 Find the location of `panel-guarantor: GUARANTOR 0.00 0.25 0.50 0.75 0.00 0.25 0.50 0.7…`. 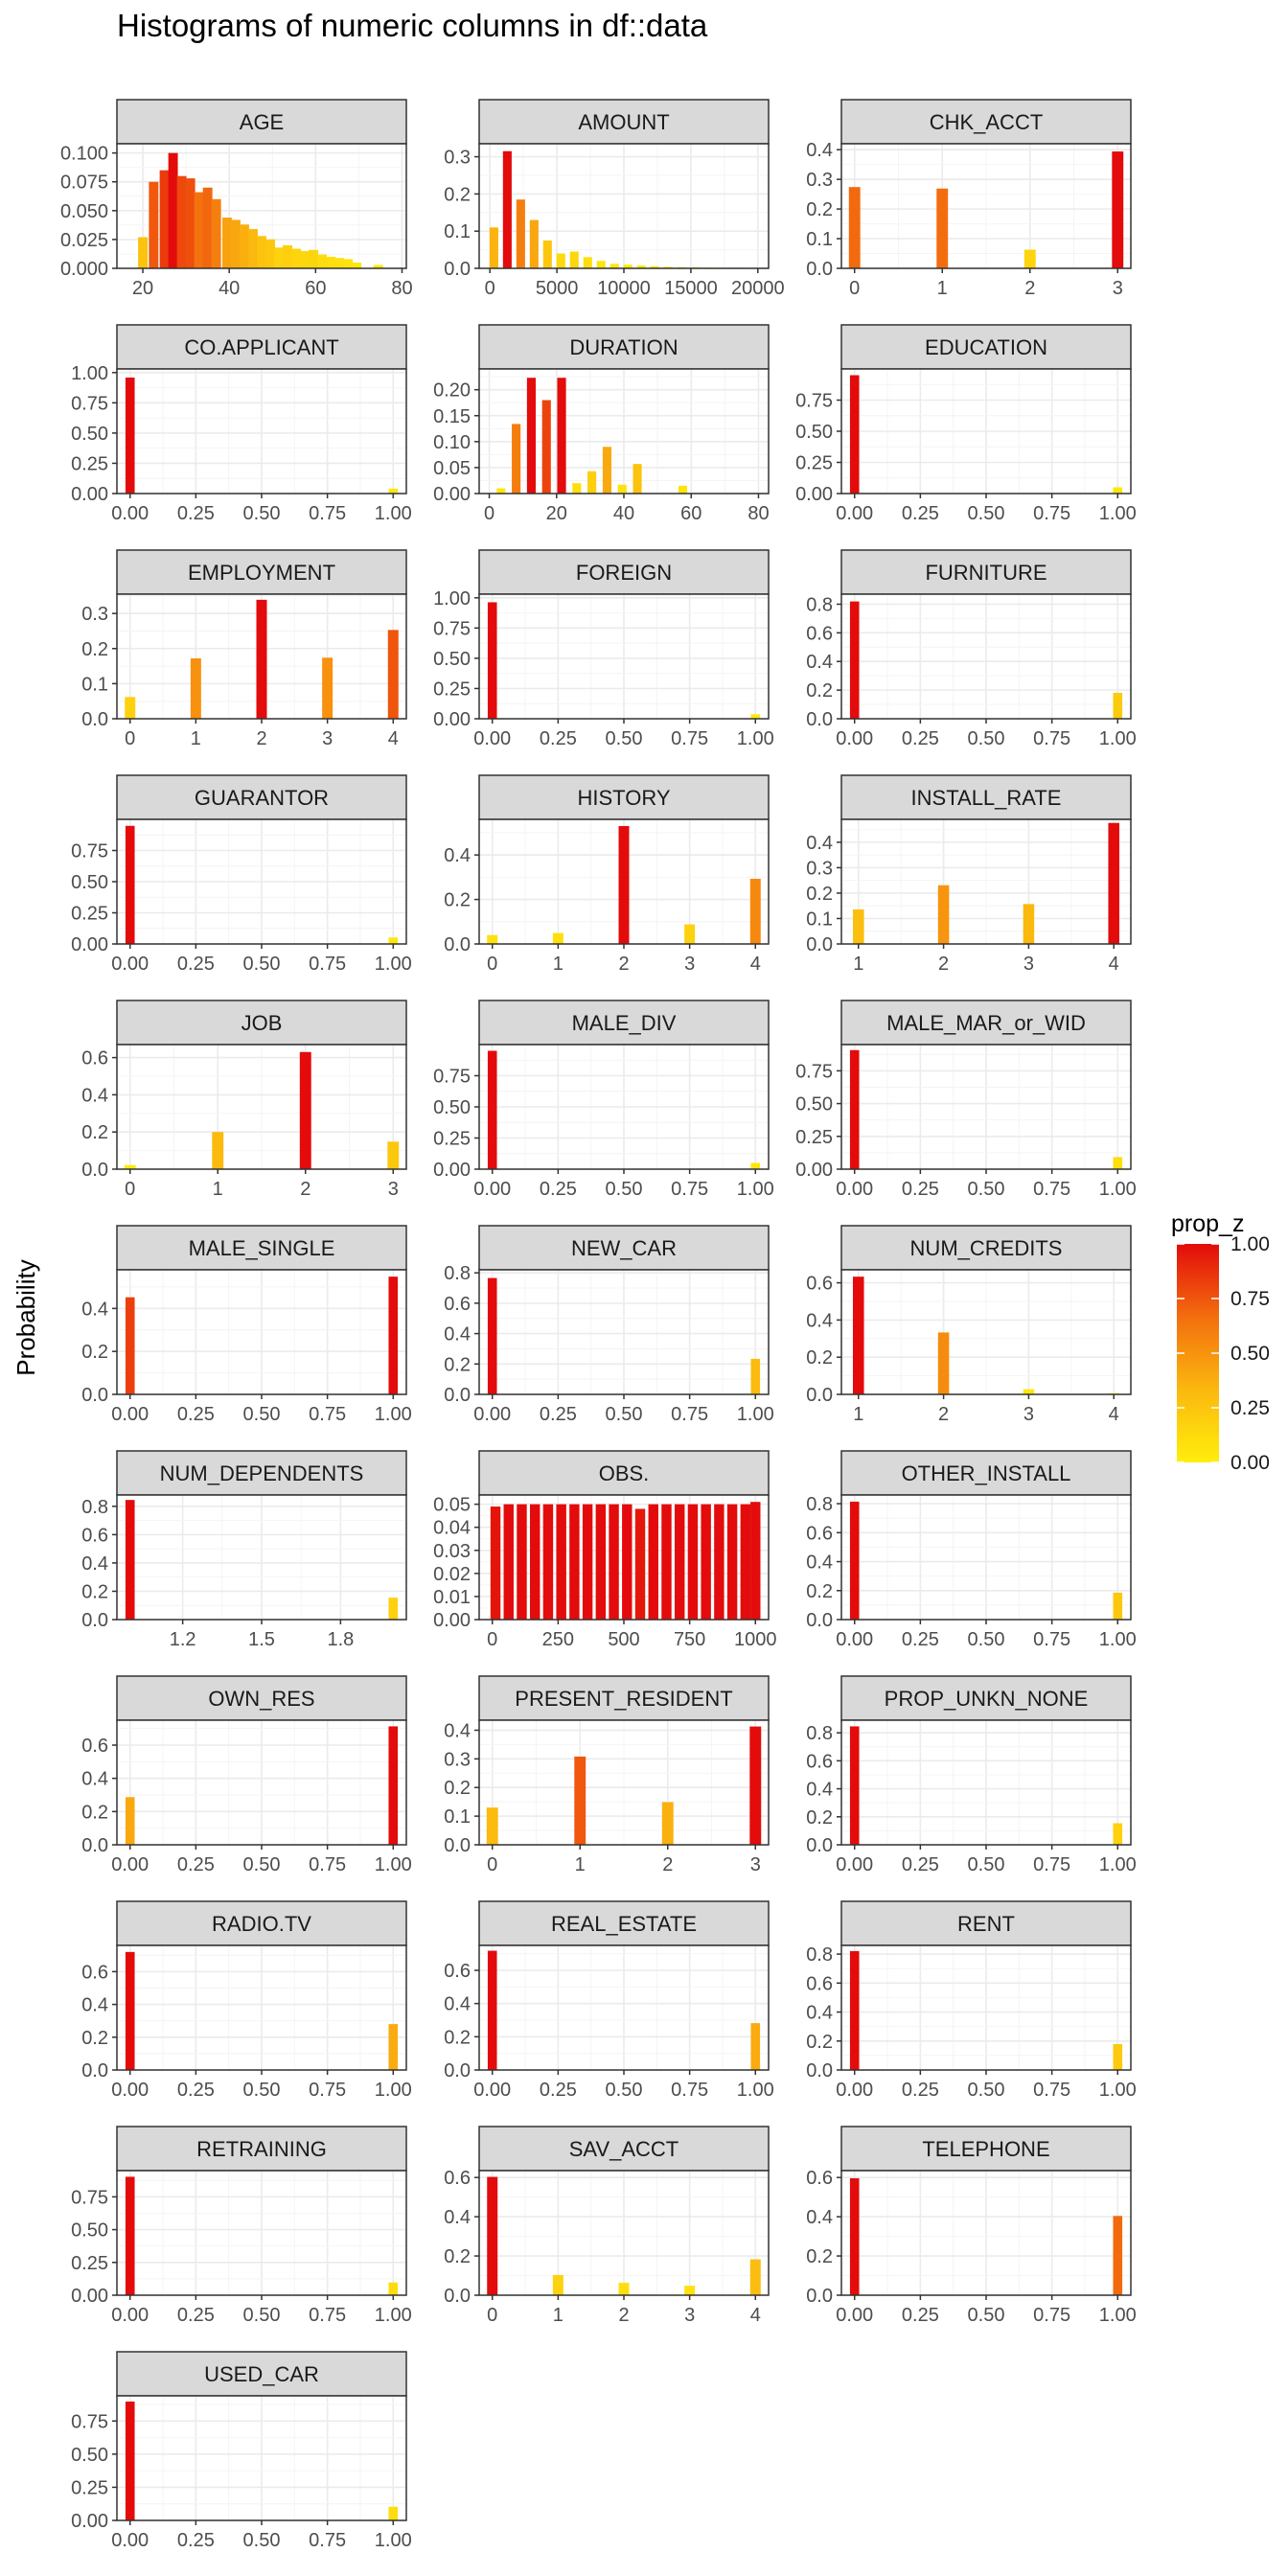

panel-guarantor: GUARANTOR 0.00 0.25 0.50 0.75 0.00 0.25 0.50 0.7… is located at coordinates (241, 874).